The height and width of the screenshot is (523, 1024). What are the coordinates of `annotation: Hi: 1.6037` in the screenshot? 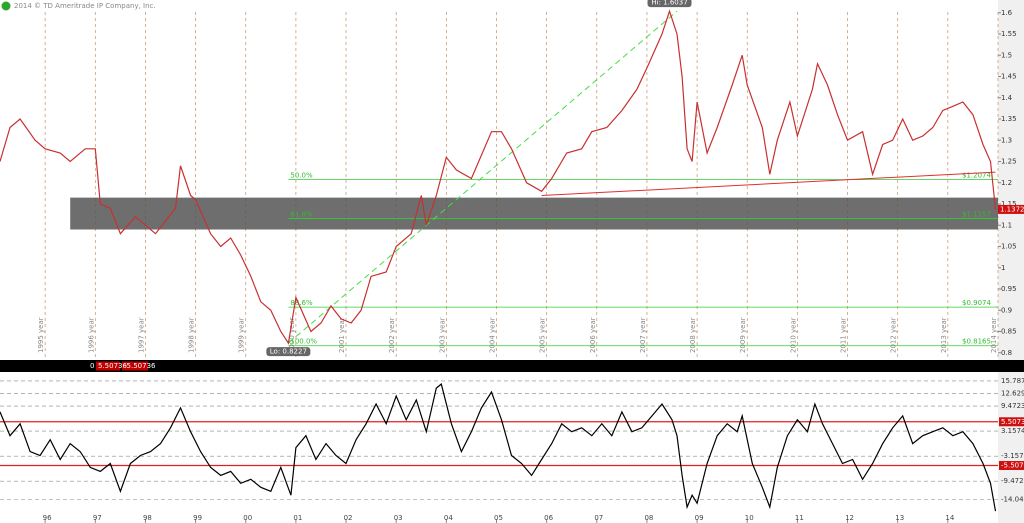 It's located at (669, 3).